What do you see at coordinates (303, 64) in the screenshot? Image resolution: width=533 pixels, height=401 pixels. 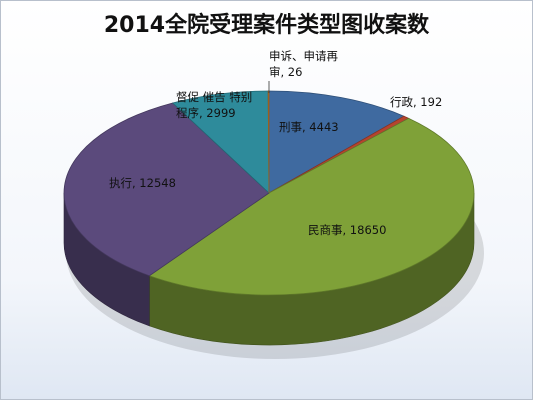 I see `data-label-5: 申诉、申请再审, 26` at bounding box center [303, 64].